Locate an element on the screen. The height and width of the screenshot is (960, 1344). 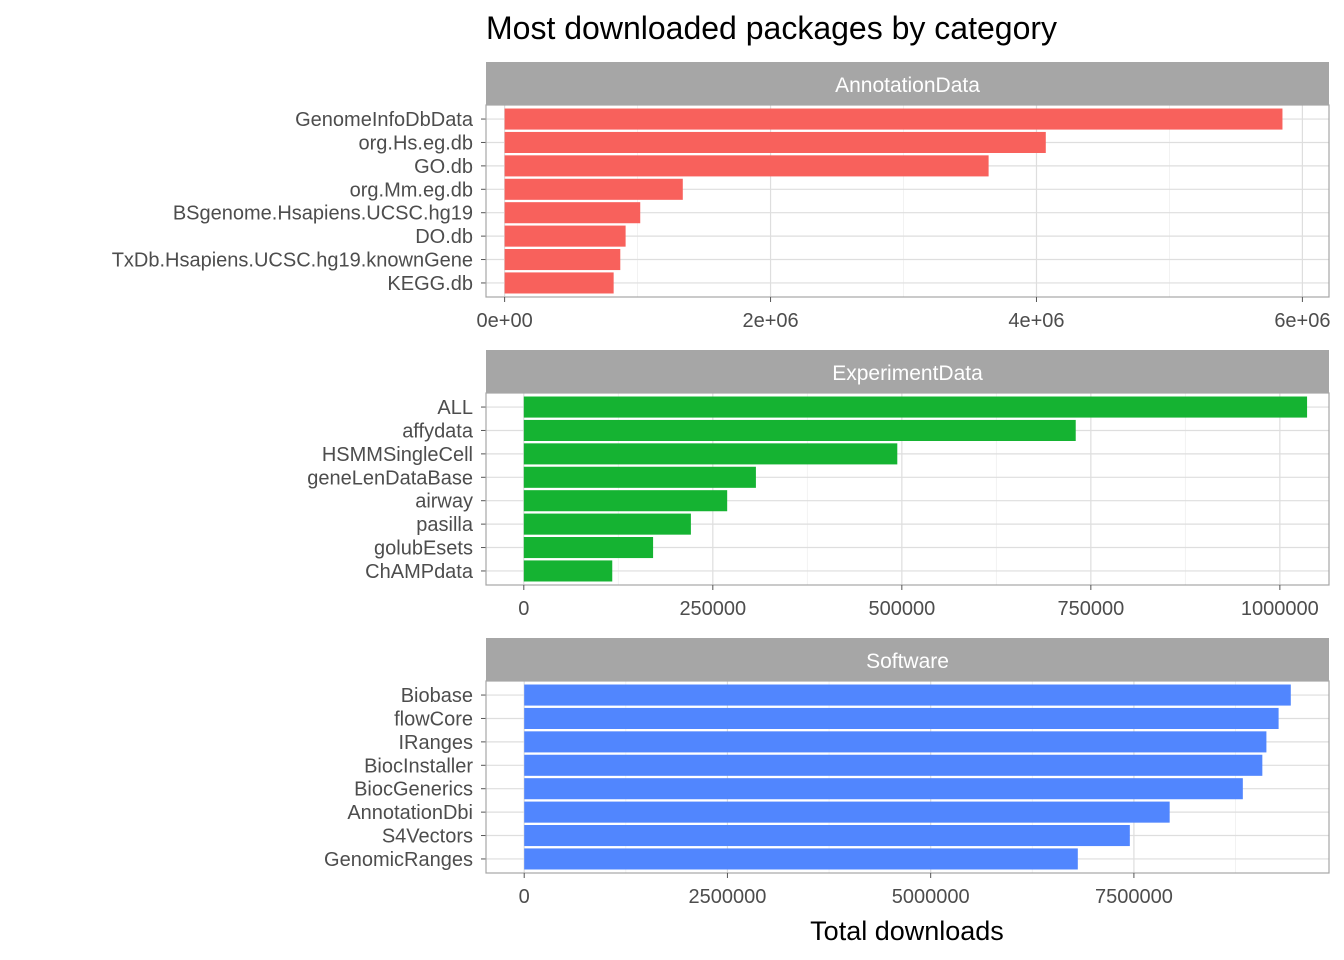
bar-pasilla is located at coordinates (607, 524).